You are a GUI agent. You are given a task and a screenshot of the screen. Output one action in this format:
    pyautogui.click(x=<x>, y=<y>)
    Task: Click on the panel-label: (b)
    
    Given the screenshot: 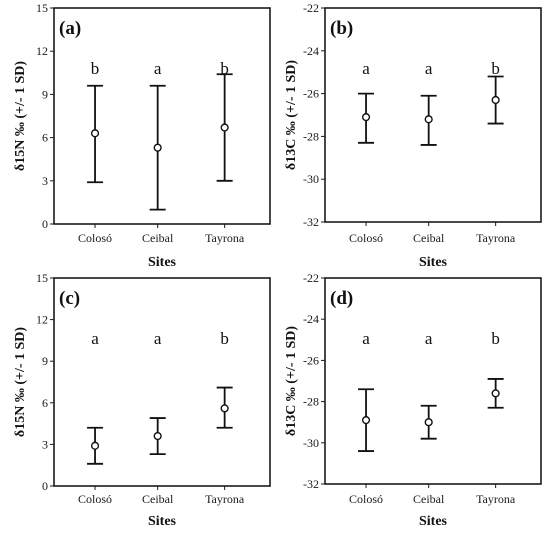 What is the action you would take?
    pyautogui.click(x=341, y=28)
    